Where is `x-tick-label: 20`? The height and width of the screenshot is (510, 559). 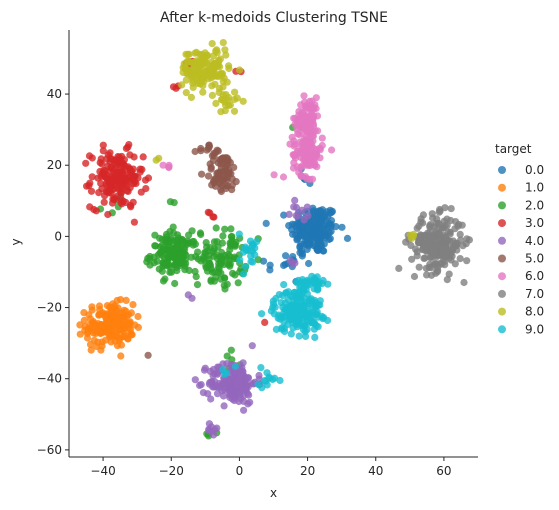
x-tick-label: 20 is located at coordinates (307, 471).